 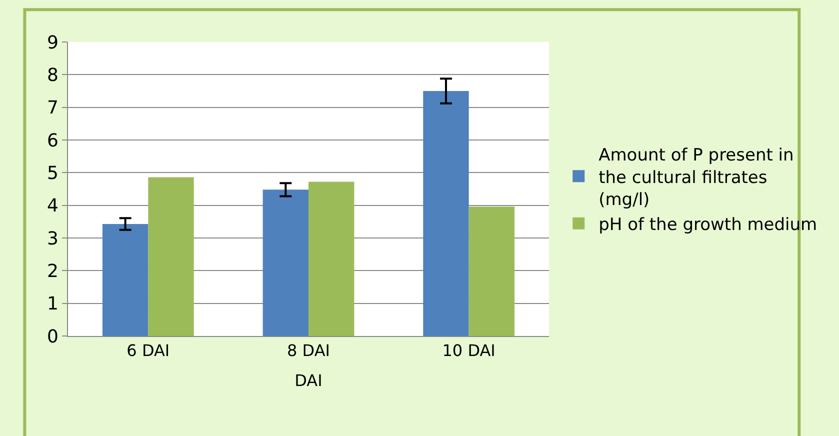 What do you see at coordinates (52, 304) in the screenshot?
I see `y-tick-label: 1` at bounding box center [52, 304].